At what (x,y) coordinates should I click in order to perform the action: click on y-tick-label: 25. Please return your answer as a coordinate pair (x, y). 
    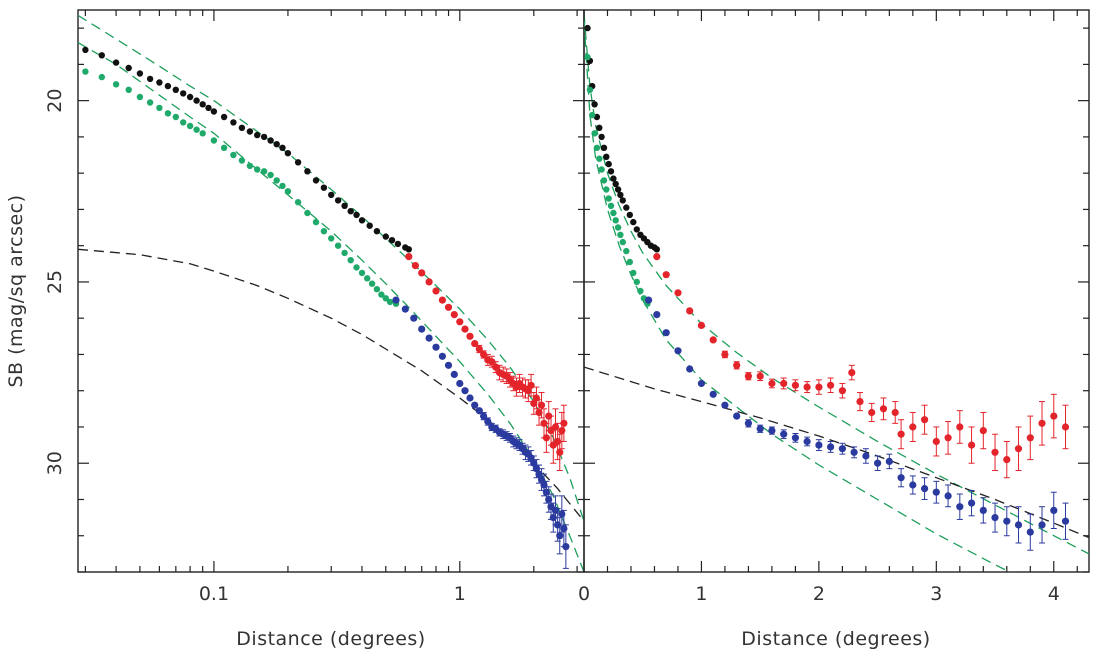
    Looking at the image, I should click on (55, 282).